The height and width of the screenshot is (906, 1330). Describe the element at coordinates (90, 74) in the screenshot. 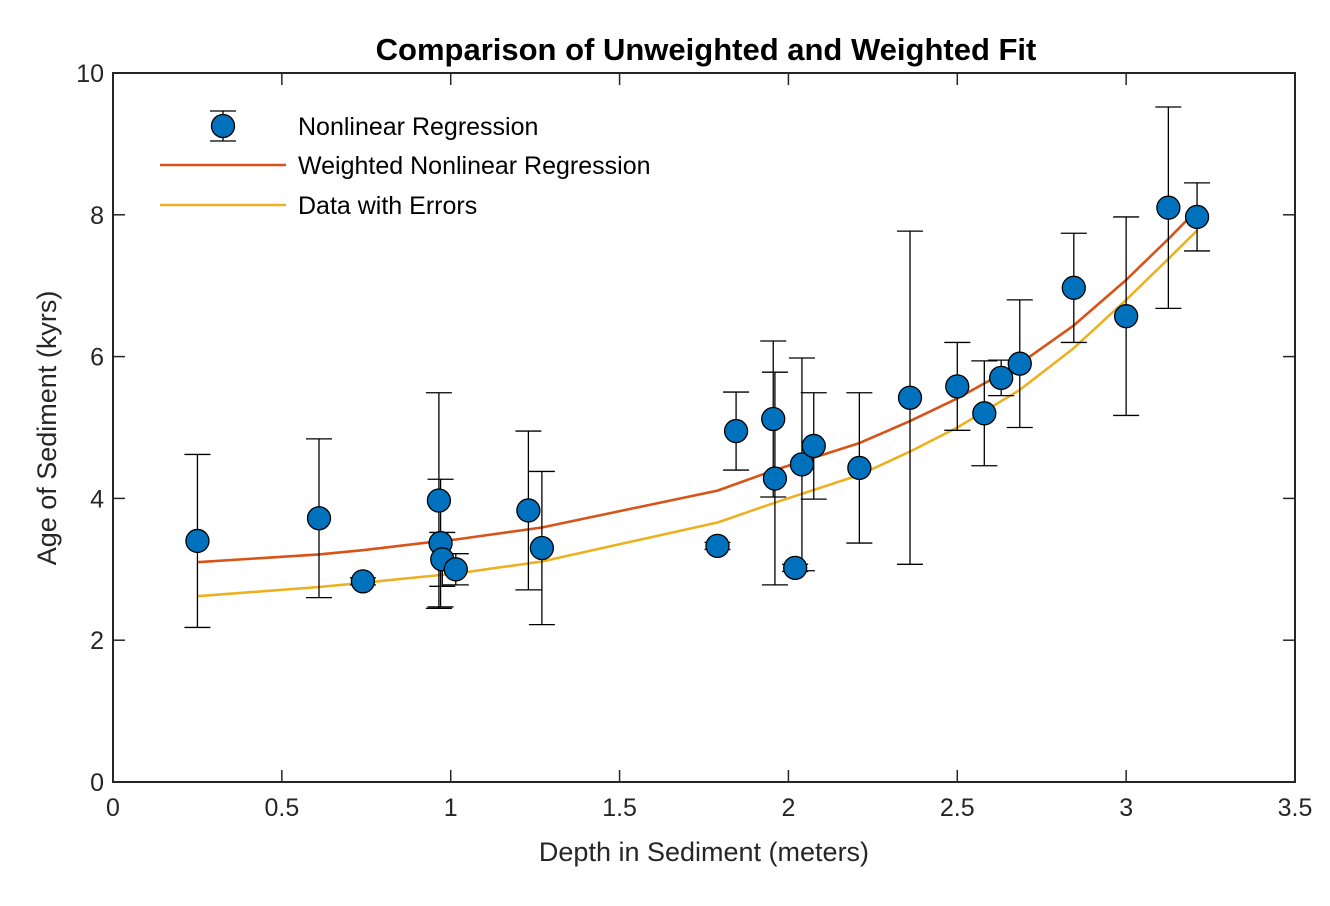

I see `y-tick-label: 10` at that location.